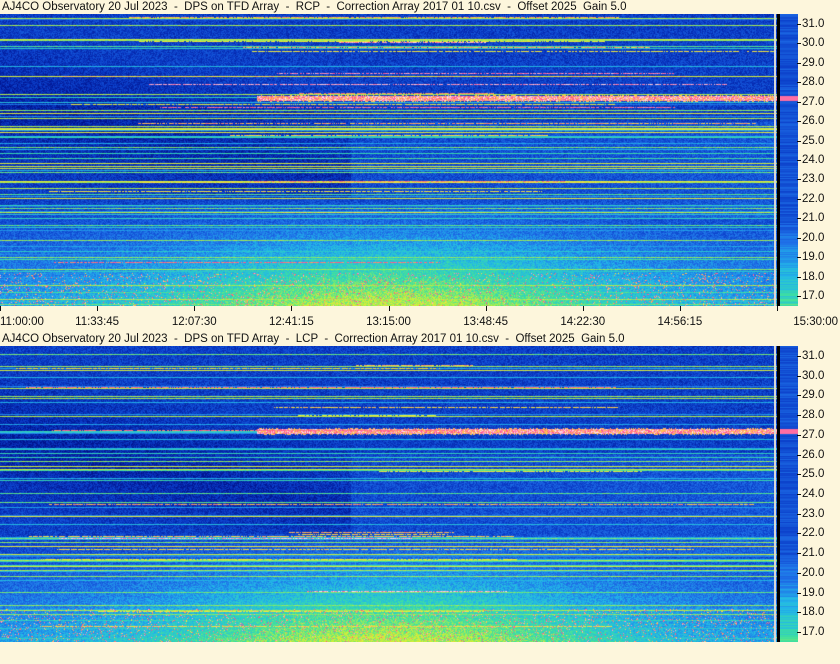  What do you see at coordinates (22, 322) in the screenshot?
I see `time-tick-label: 11:00:00` at bounding box center [22, 322].